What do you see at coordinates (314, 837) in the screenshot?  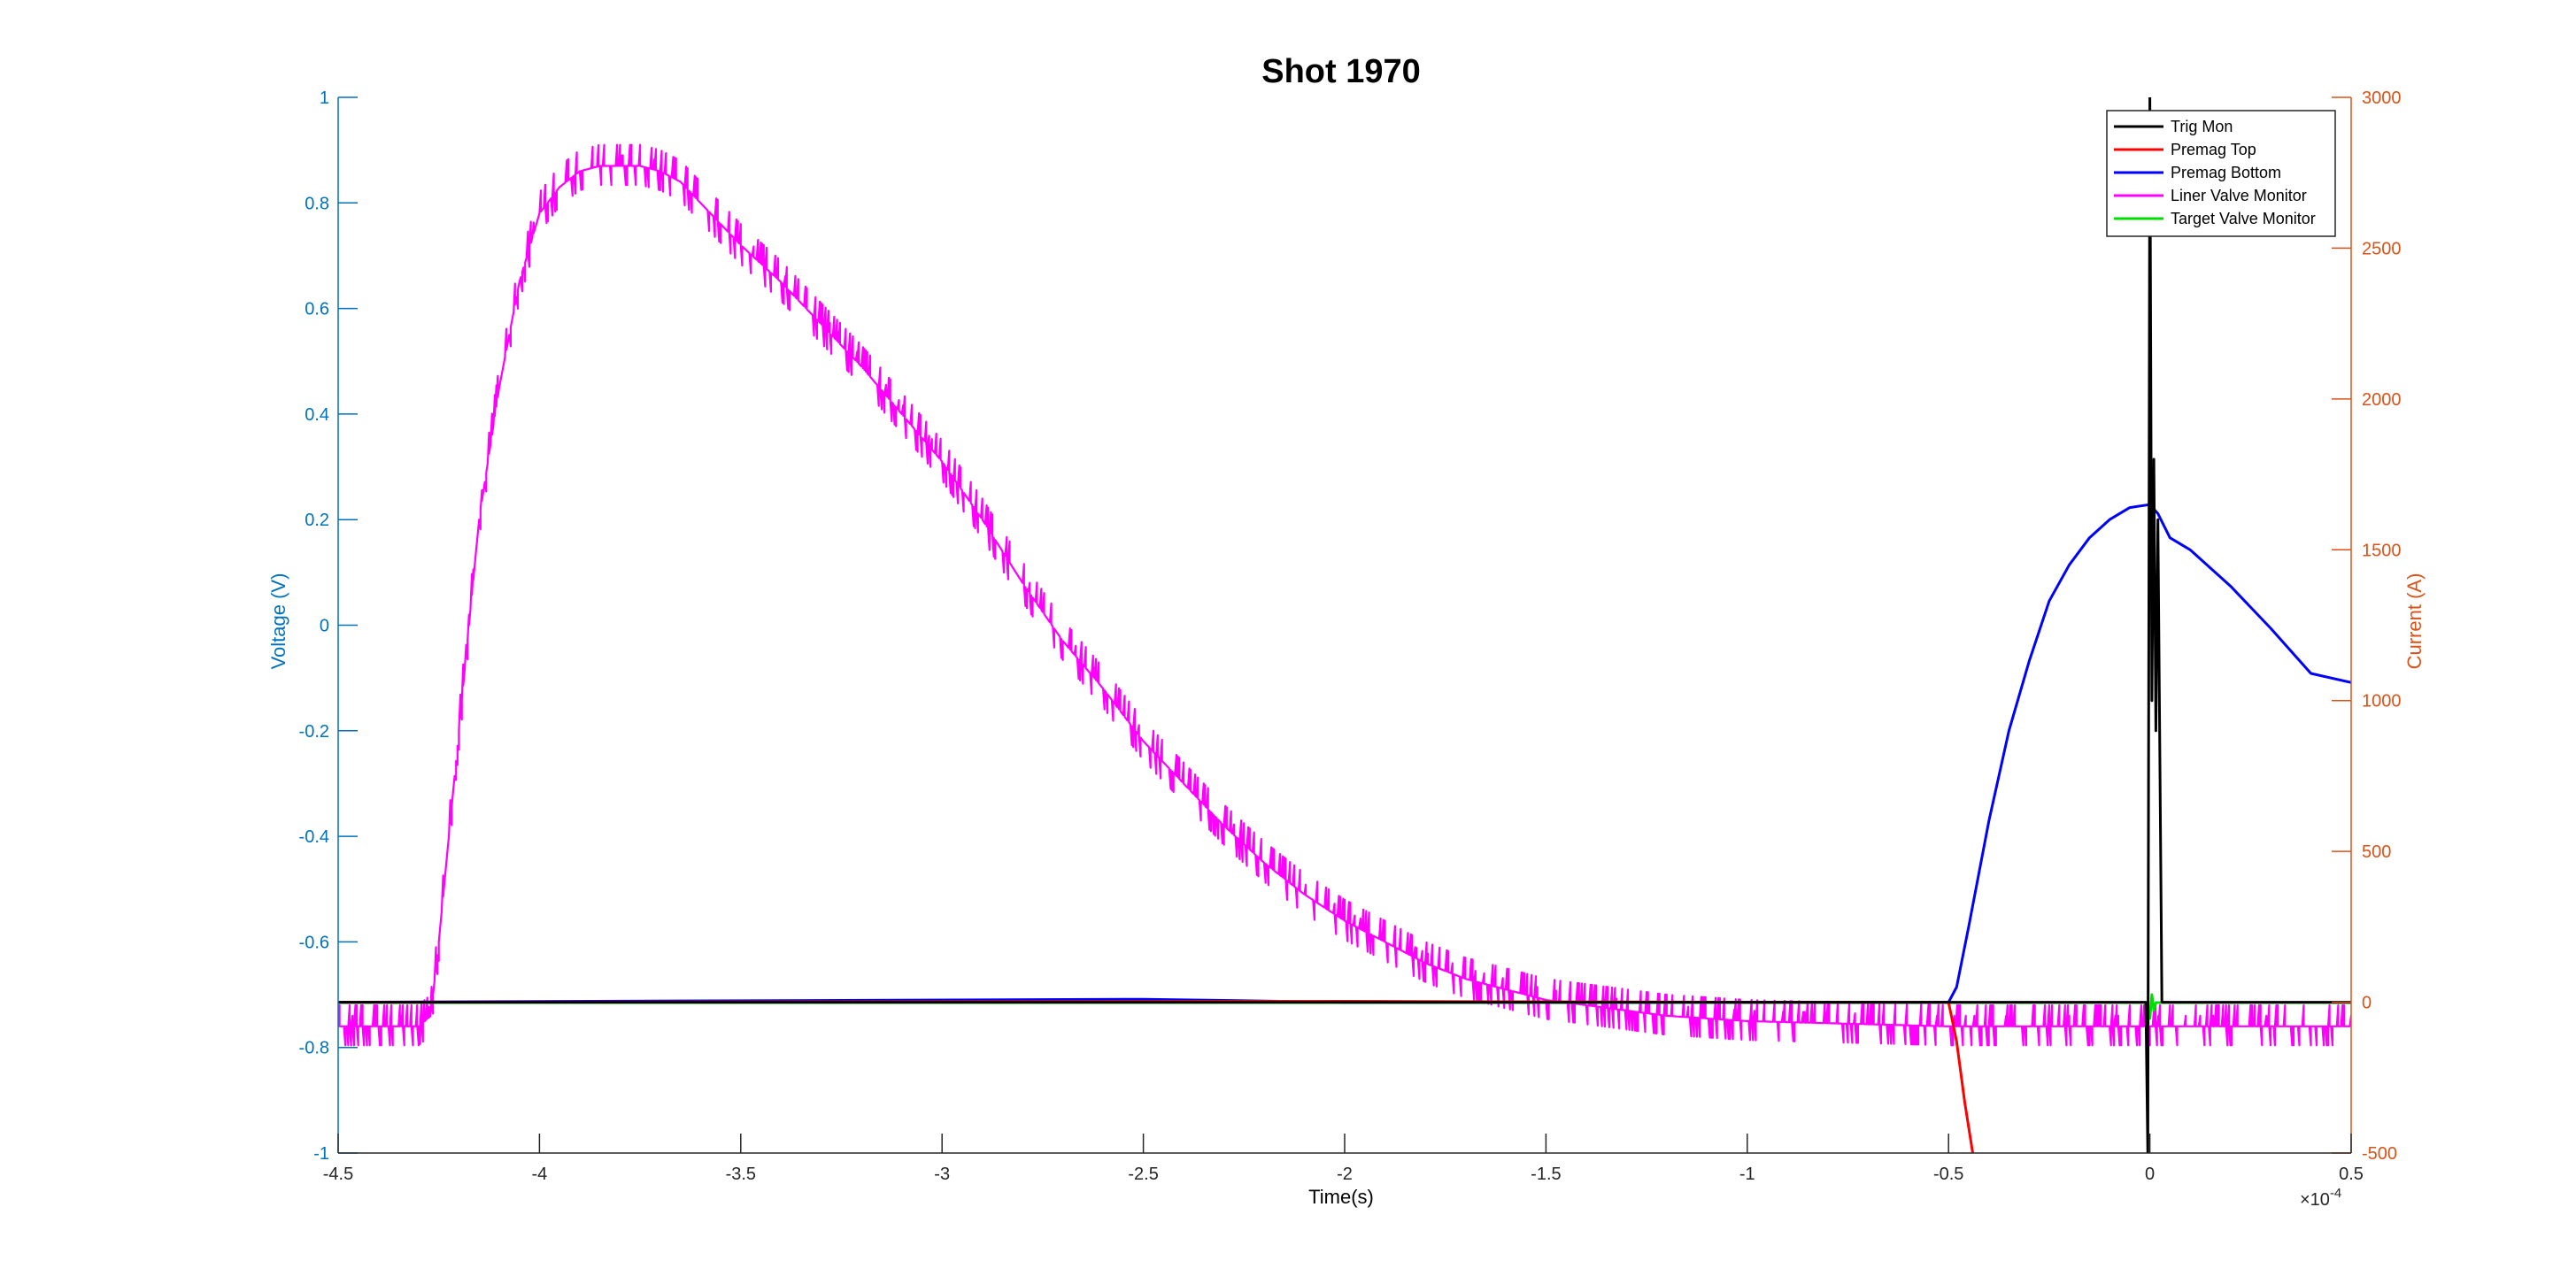 I see `left-y-tick-label: -0.4` at bounding box center [314, 837].